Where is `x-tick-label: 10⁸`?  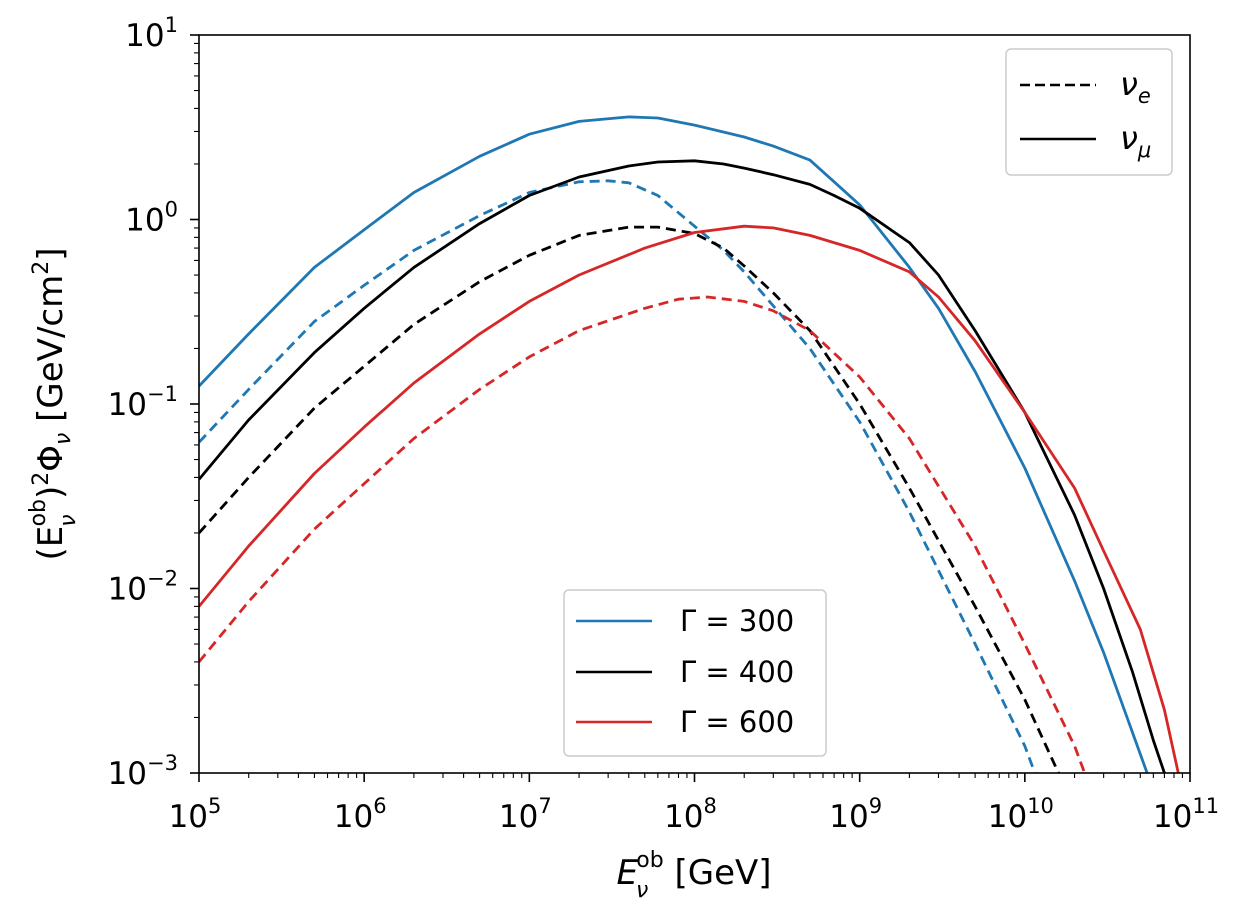 x-tick-label: 10⁸ is located at coordinates (690, 814).